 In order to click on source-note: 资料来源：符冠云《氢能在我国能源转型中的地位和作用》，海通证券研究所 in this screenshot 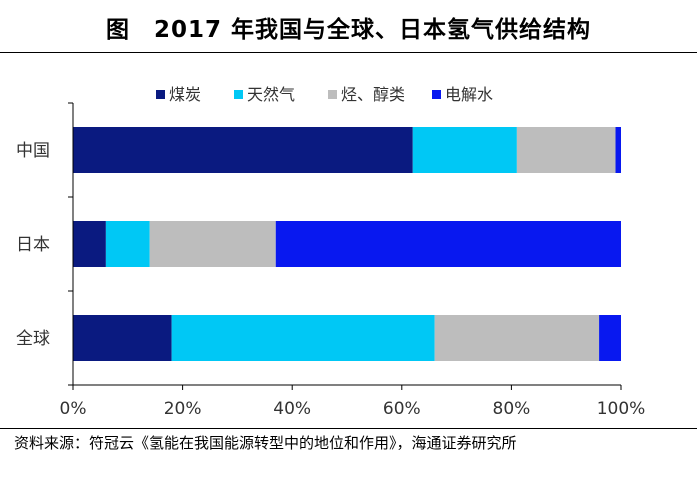, I will do `click(265, 443)`.